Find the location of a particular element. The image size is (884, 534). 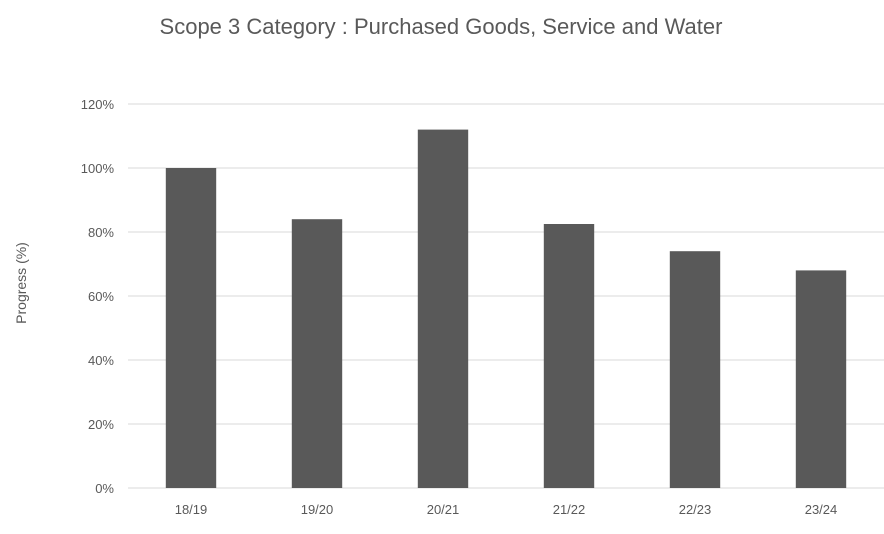

x-tick-label: 21/22 is located at coordinates (569, 509).